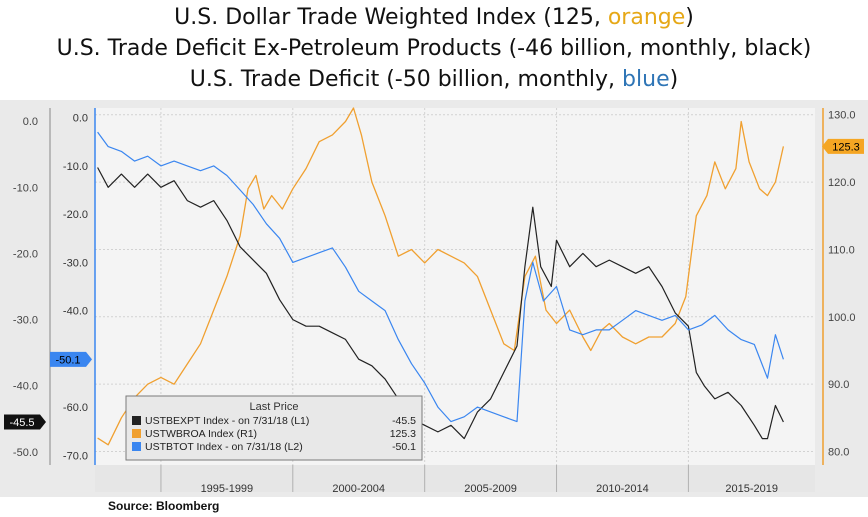 This screenshot has width=868, height=517. Describe the element at coordinates (838, 385) in the screenshot. I see `r1-tick-label: 90.0` at that location.